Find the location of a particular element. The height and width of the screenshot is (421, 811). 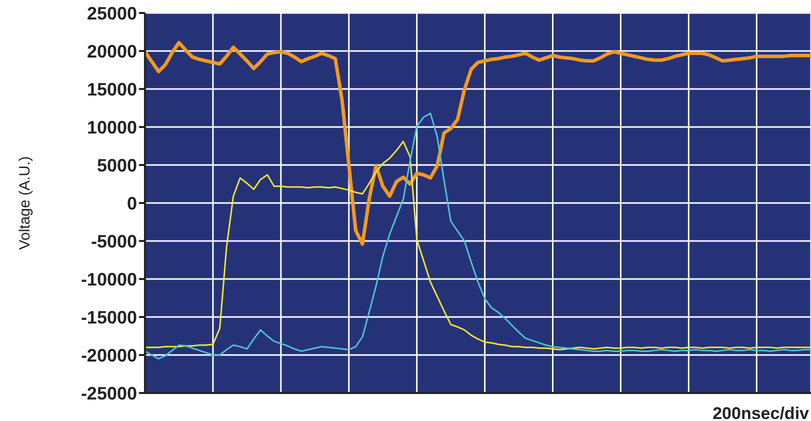

y-tick-label: 5000 is located at coordinates (116, 165).